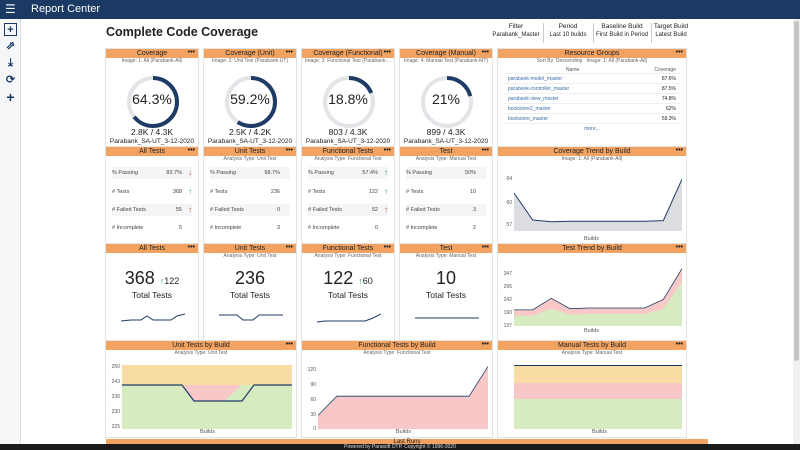 This screenshot has height=450, width=800. I want to click on stat-row: # Tests 10, so click(441, 192).